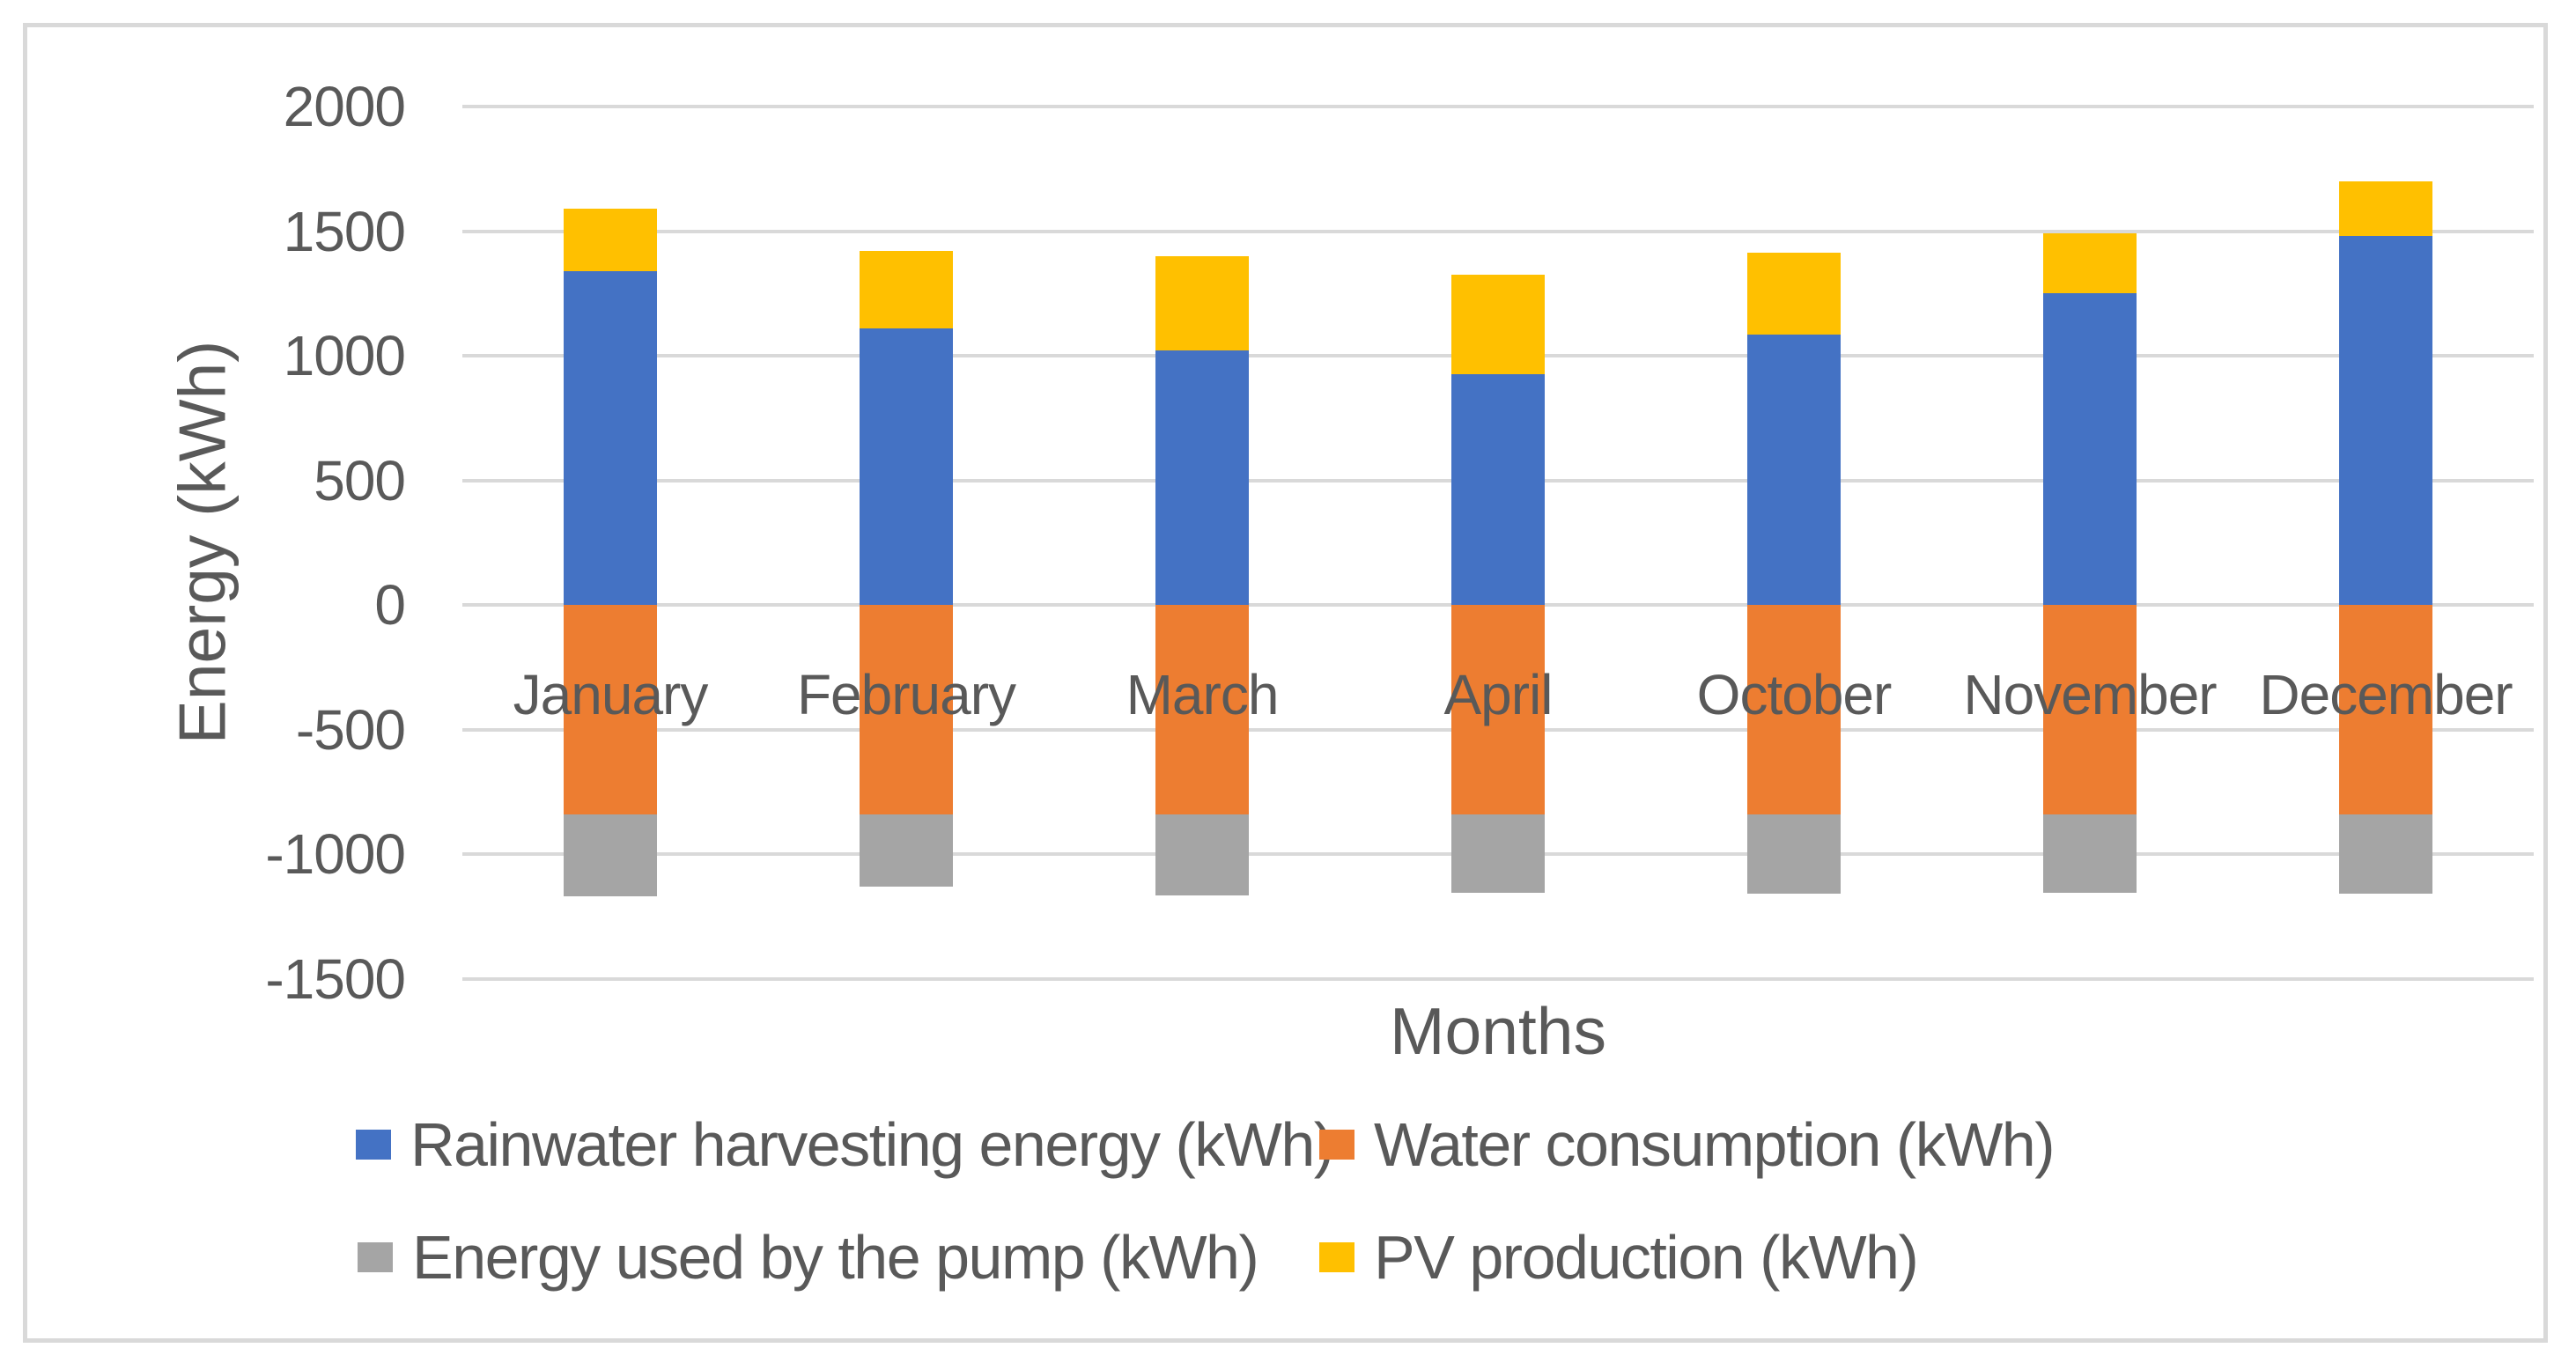 The image size is (2576, 1370). What do you see at coordinates (335, 854) in the screenshot?
I see `y-axis-tick-label: -1000` at bounding box center [335, 854].